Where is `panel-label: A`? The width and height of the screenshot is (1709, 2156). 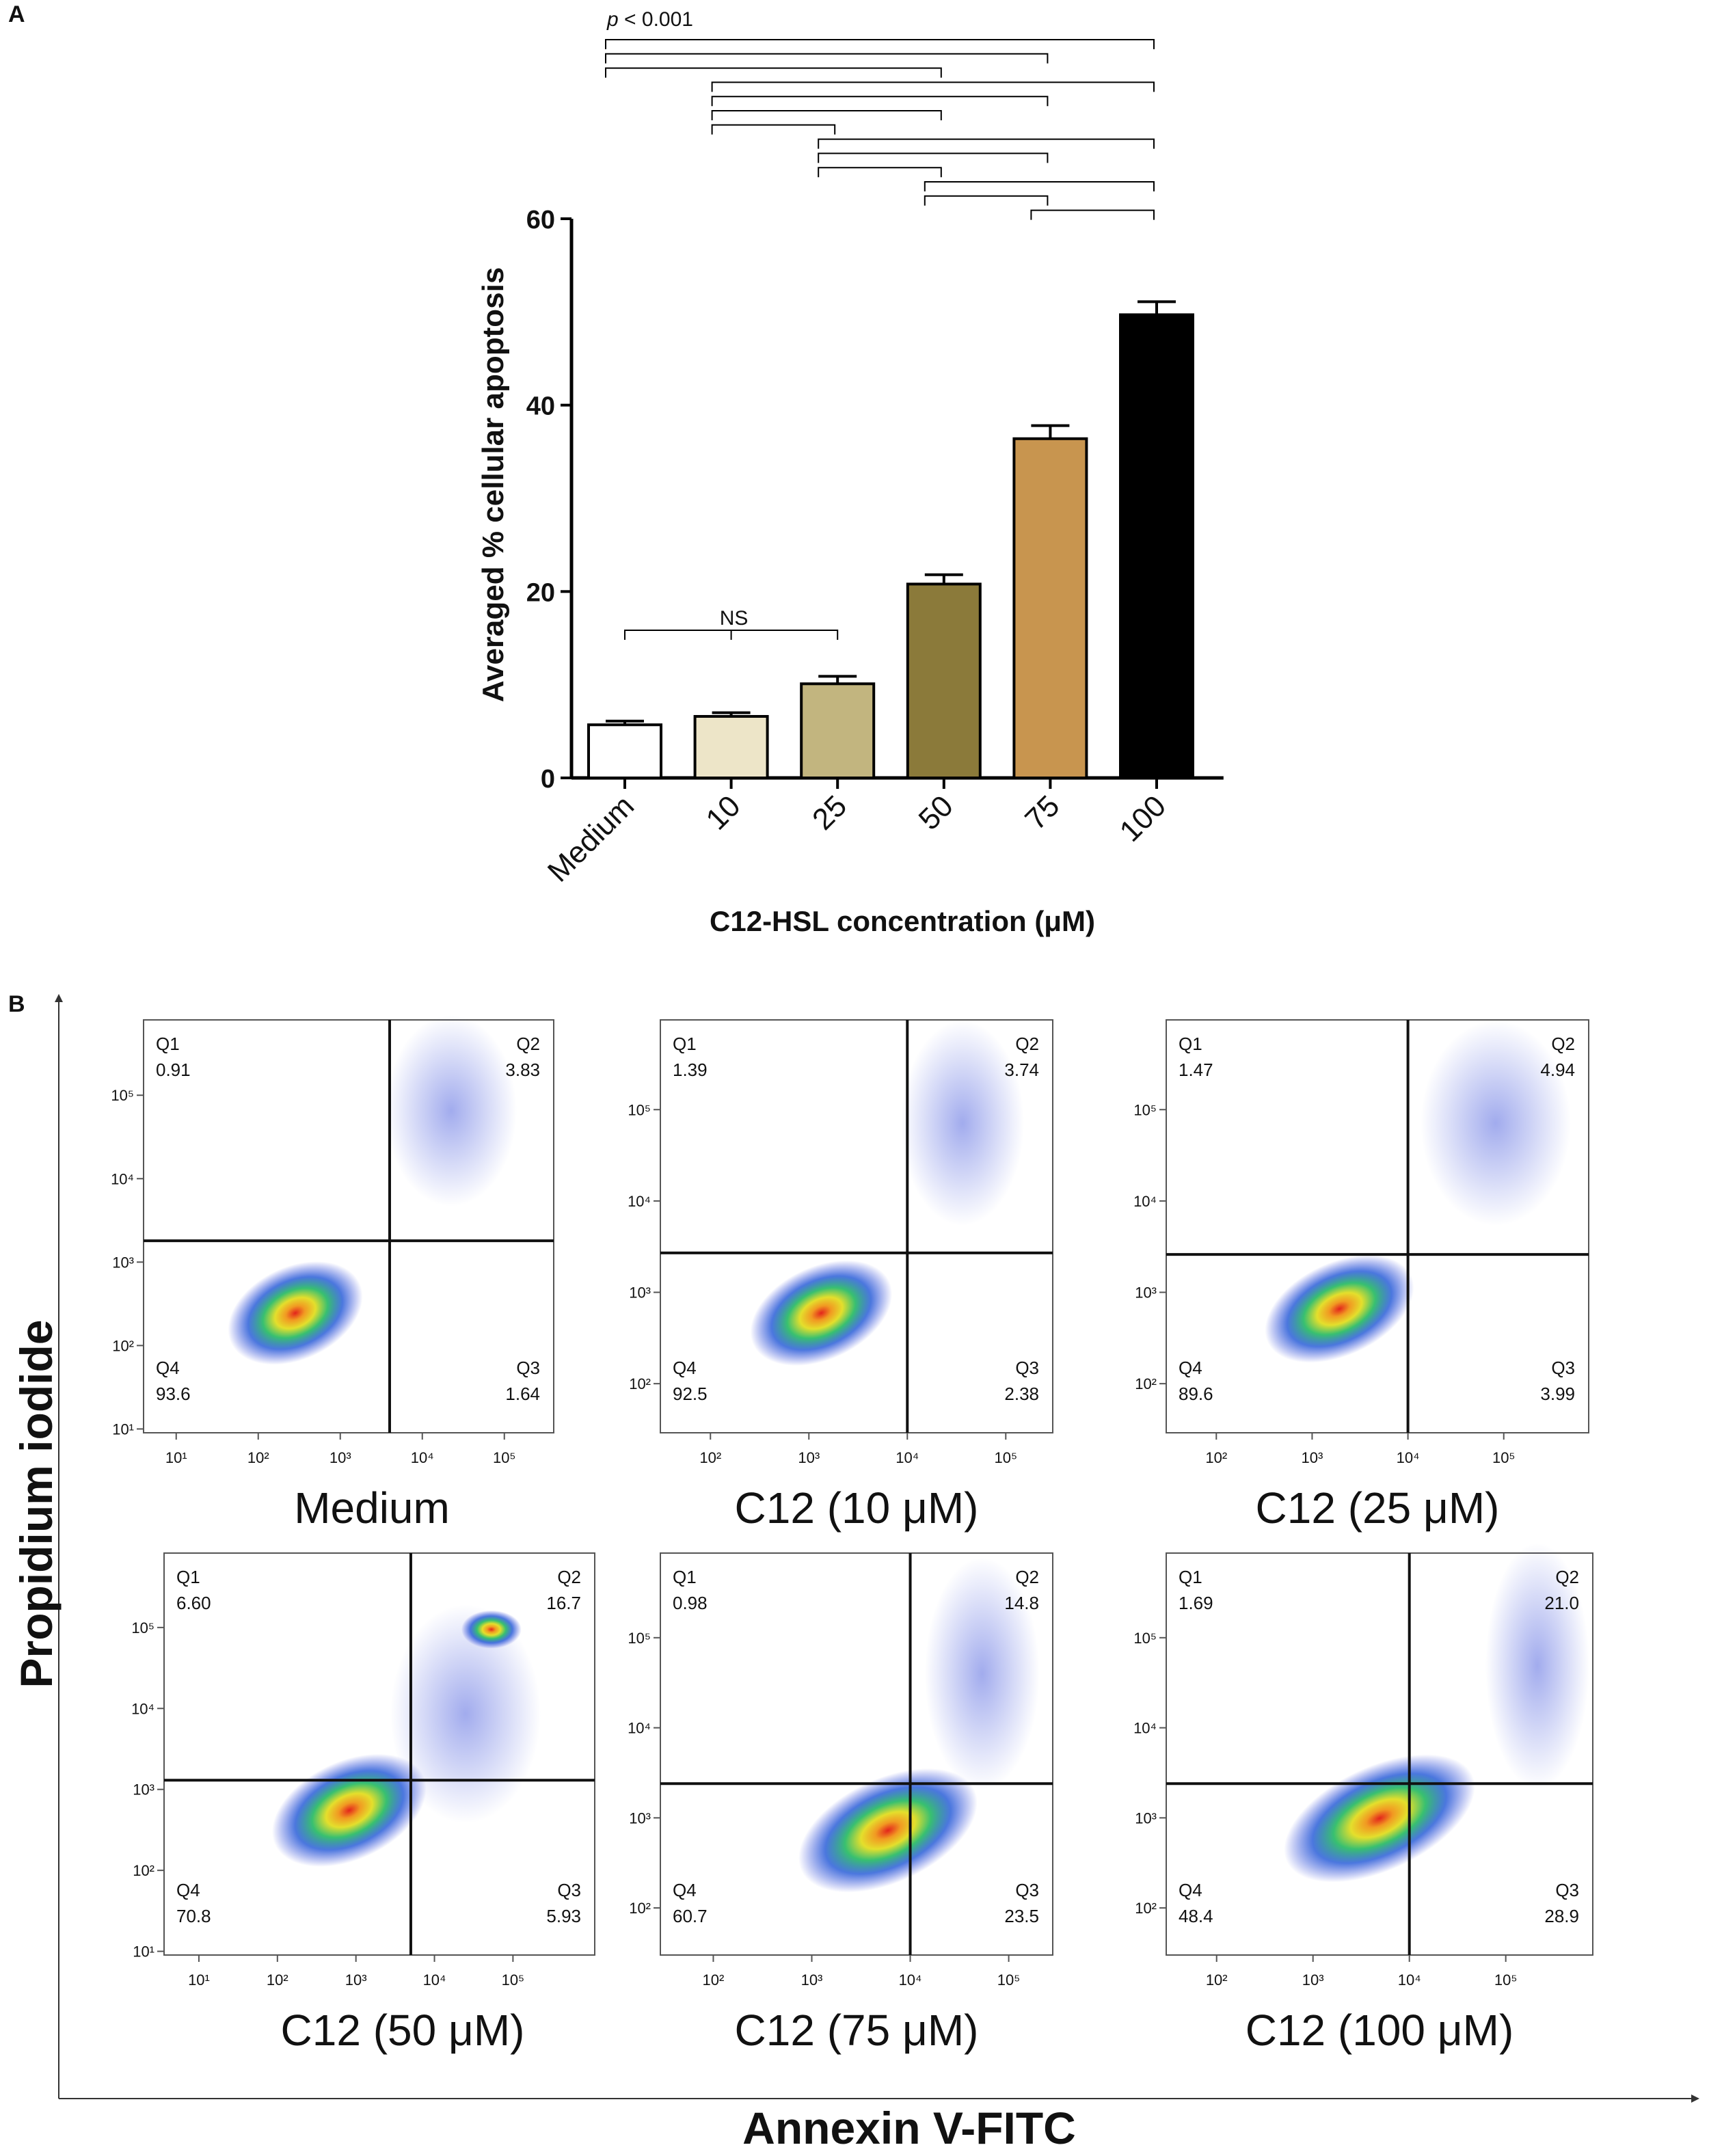
panel-label: A is located at coordinates (16, 14).